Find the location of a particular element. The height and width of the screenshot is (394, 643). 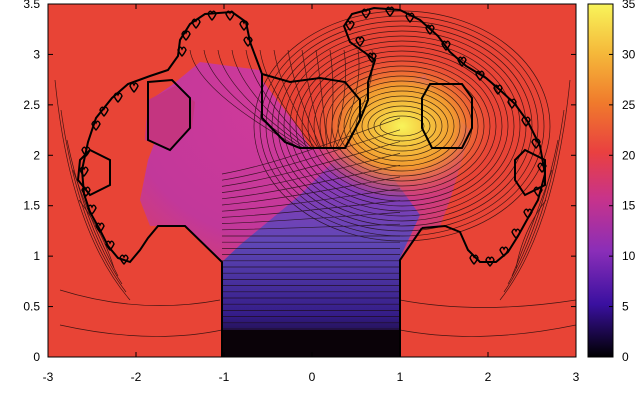

contour-ring is located at coordinates (402, 126).